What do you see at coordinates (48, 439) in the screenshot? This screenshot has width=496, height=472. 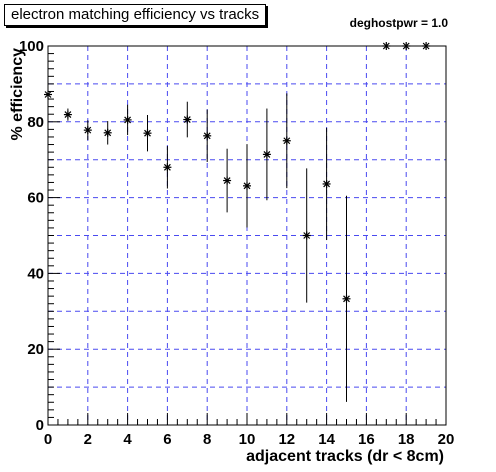 I see `x-tick-label: 0` at bounding box center [48, 439].